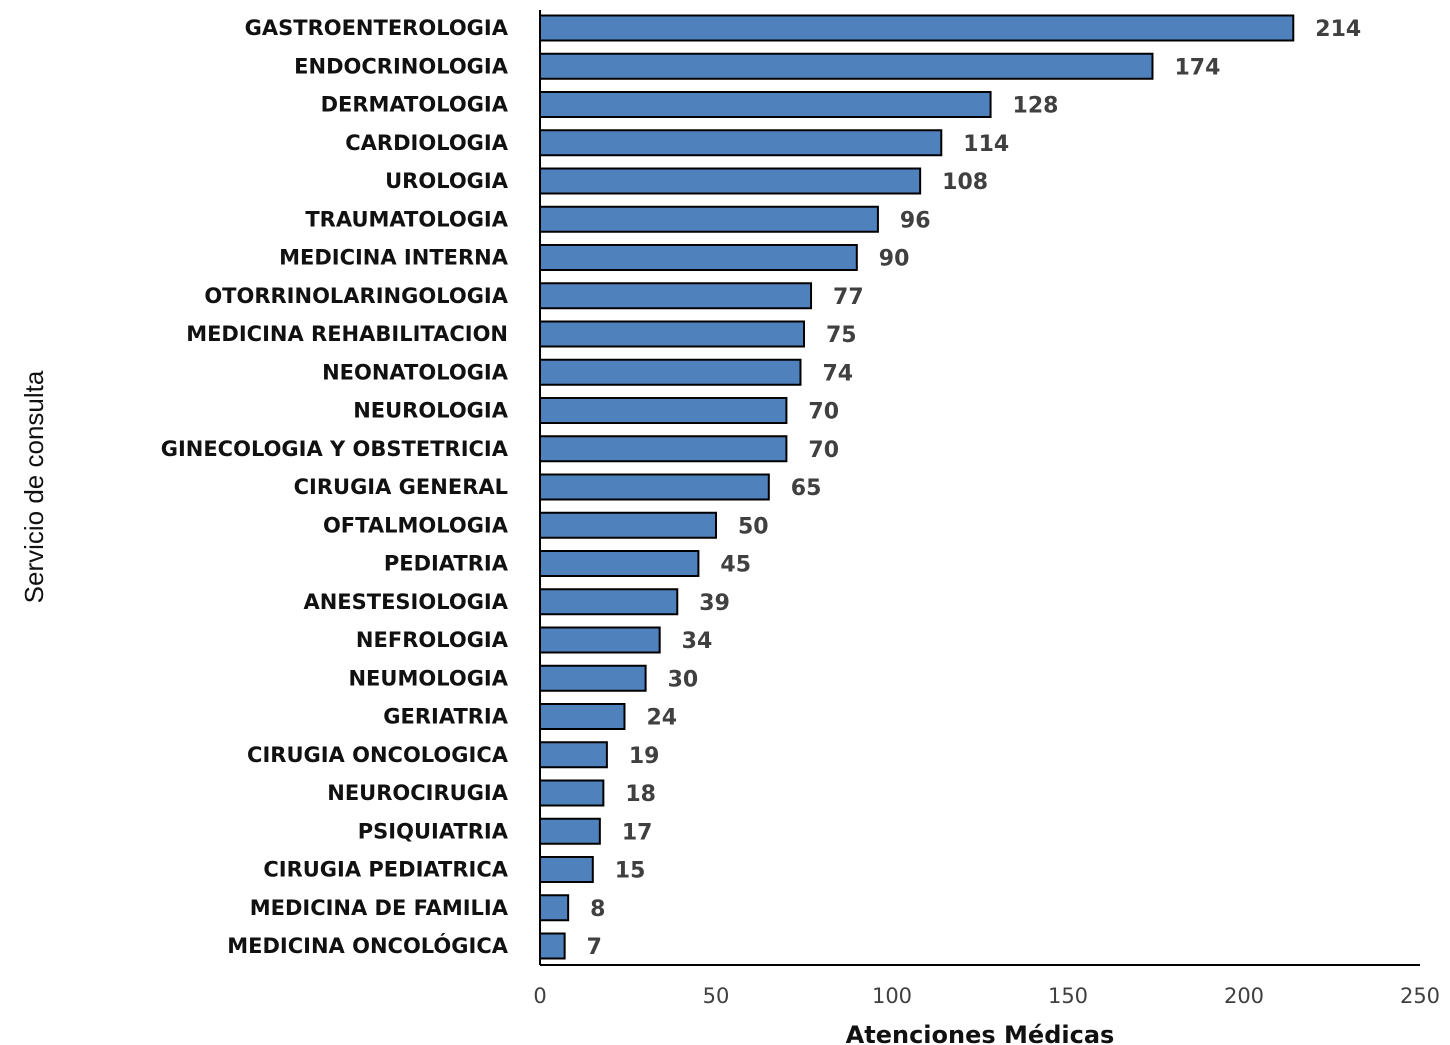  I want to click on category-label: MEDICINA DE FAMILIA, so click(379, 908).